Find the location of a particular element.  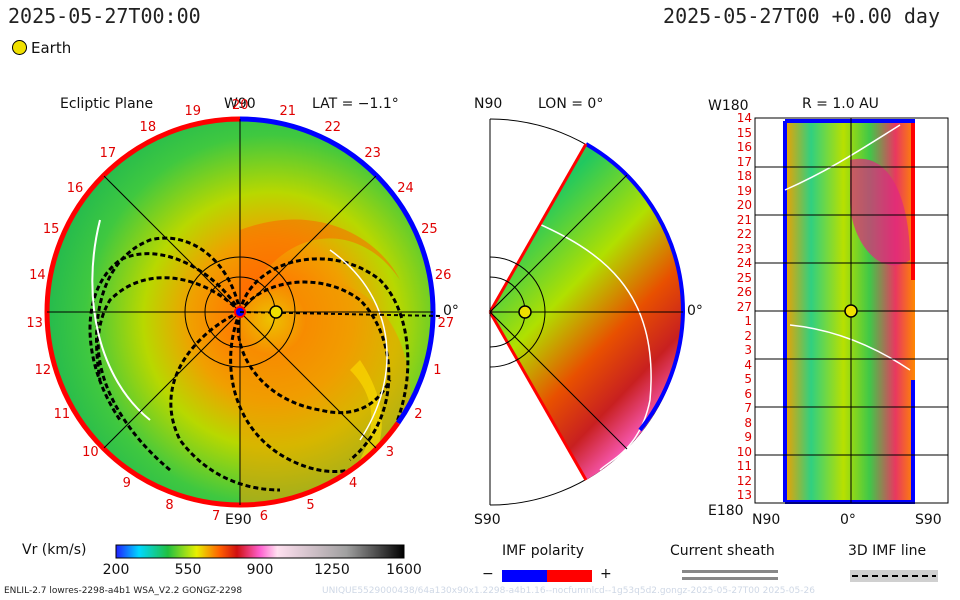

cylindrical-row-label: 7 is located at coordinates (748, 408).